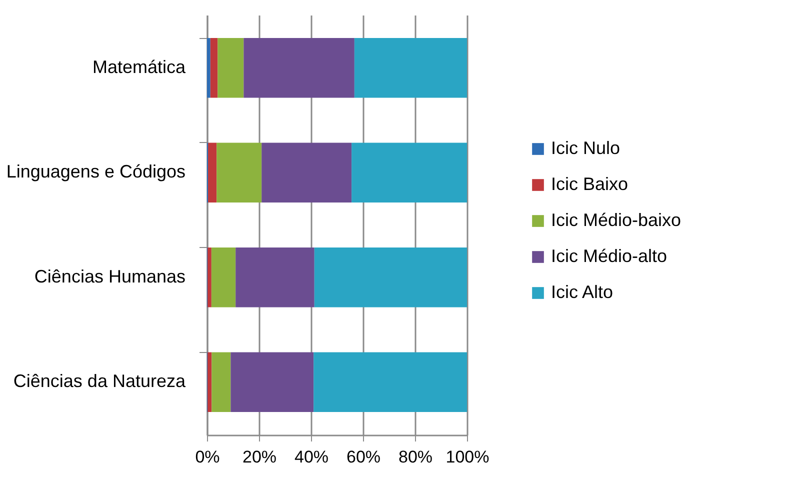 Image resolution: width=801 pixels, height=483 pixels. What do you see at coordinates (311, 457) in the screenshot?
I see `x-tick-label: 40%` at bounding box center [311, 457].